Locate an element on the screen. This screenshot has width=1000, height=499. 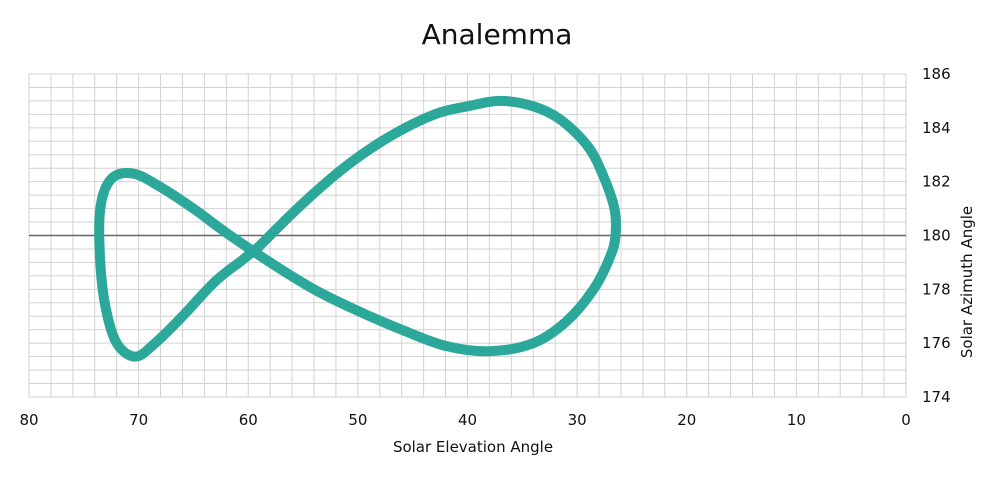
x-tick-label: 40 is located at coordinates (467, 420).